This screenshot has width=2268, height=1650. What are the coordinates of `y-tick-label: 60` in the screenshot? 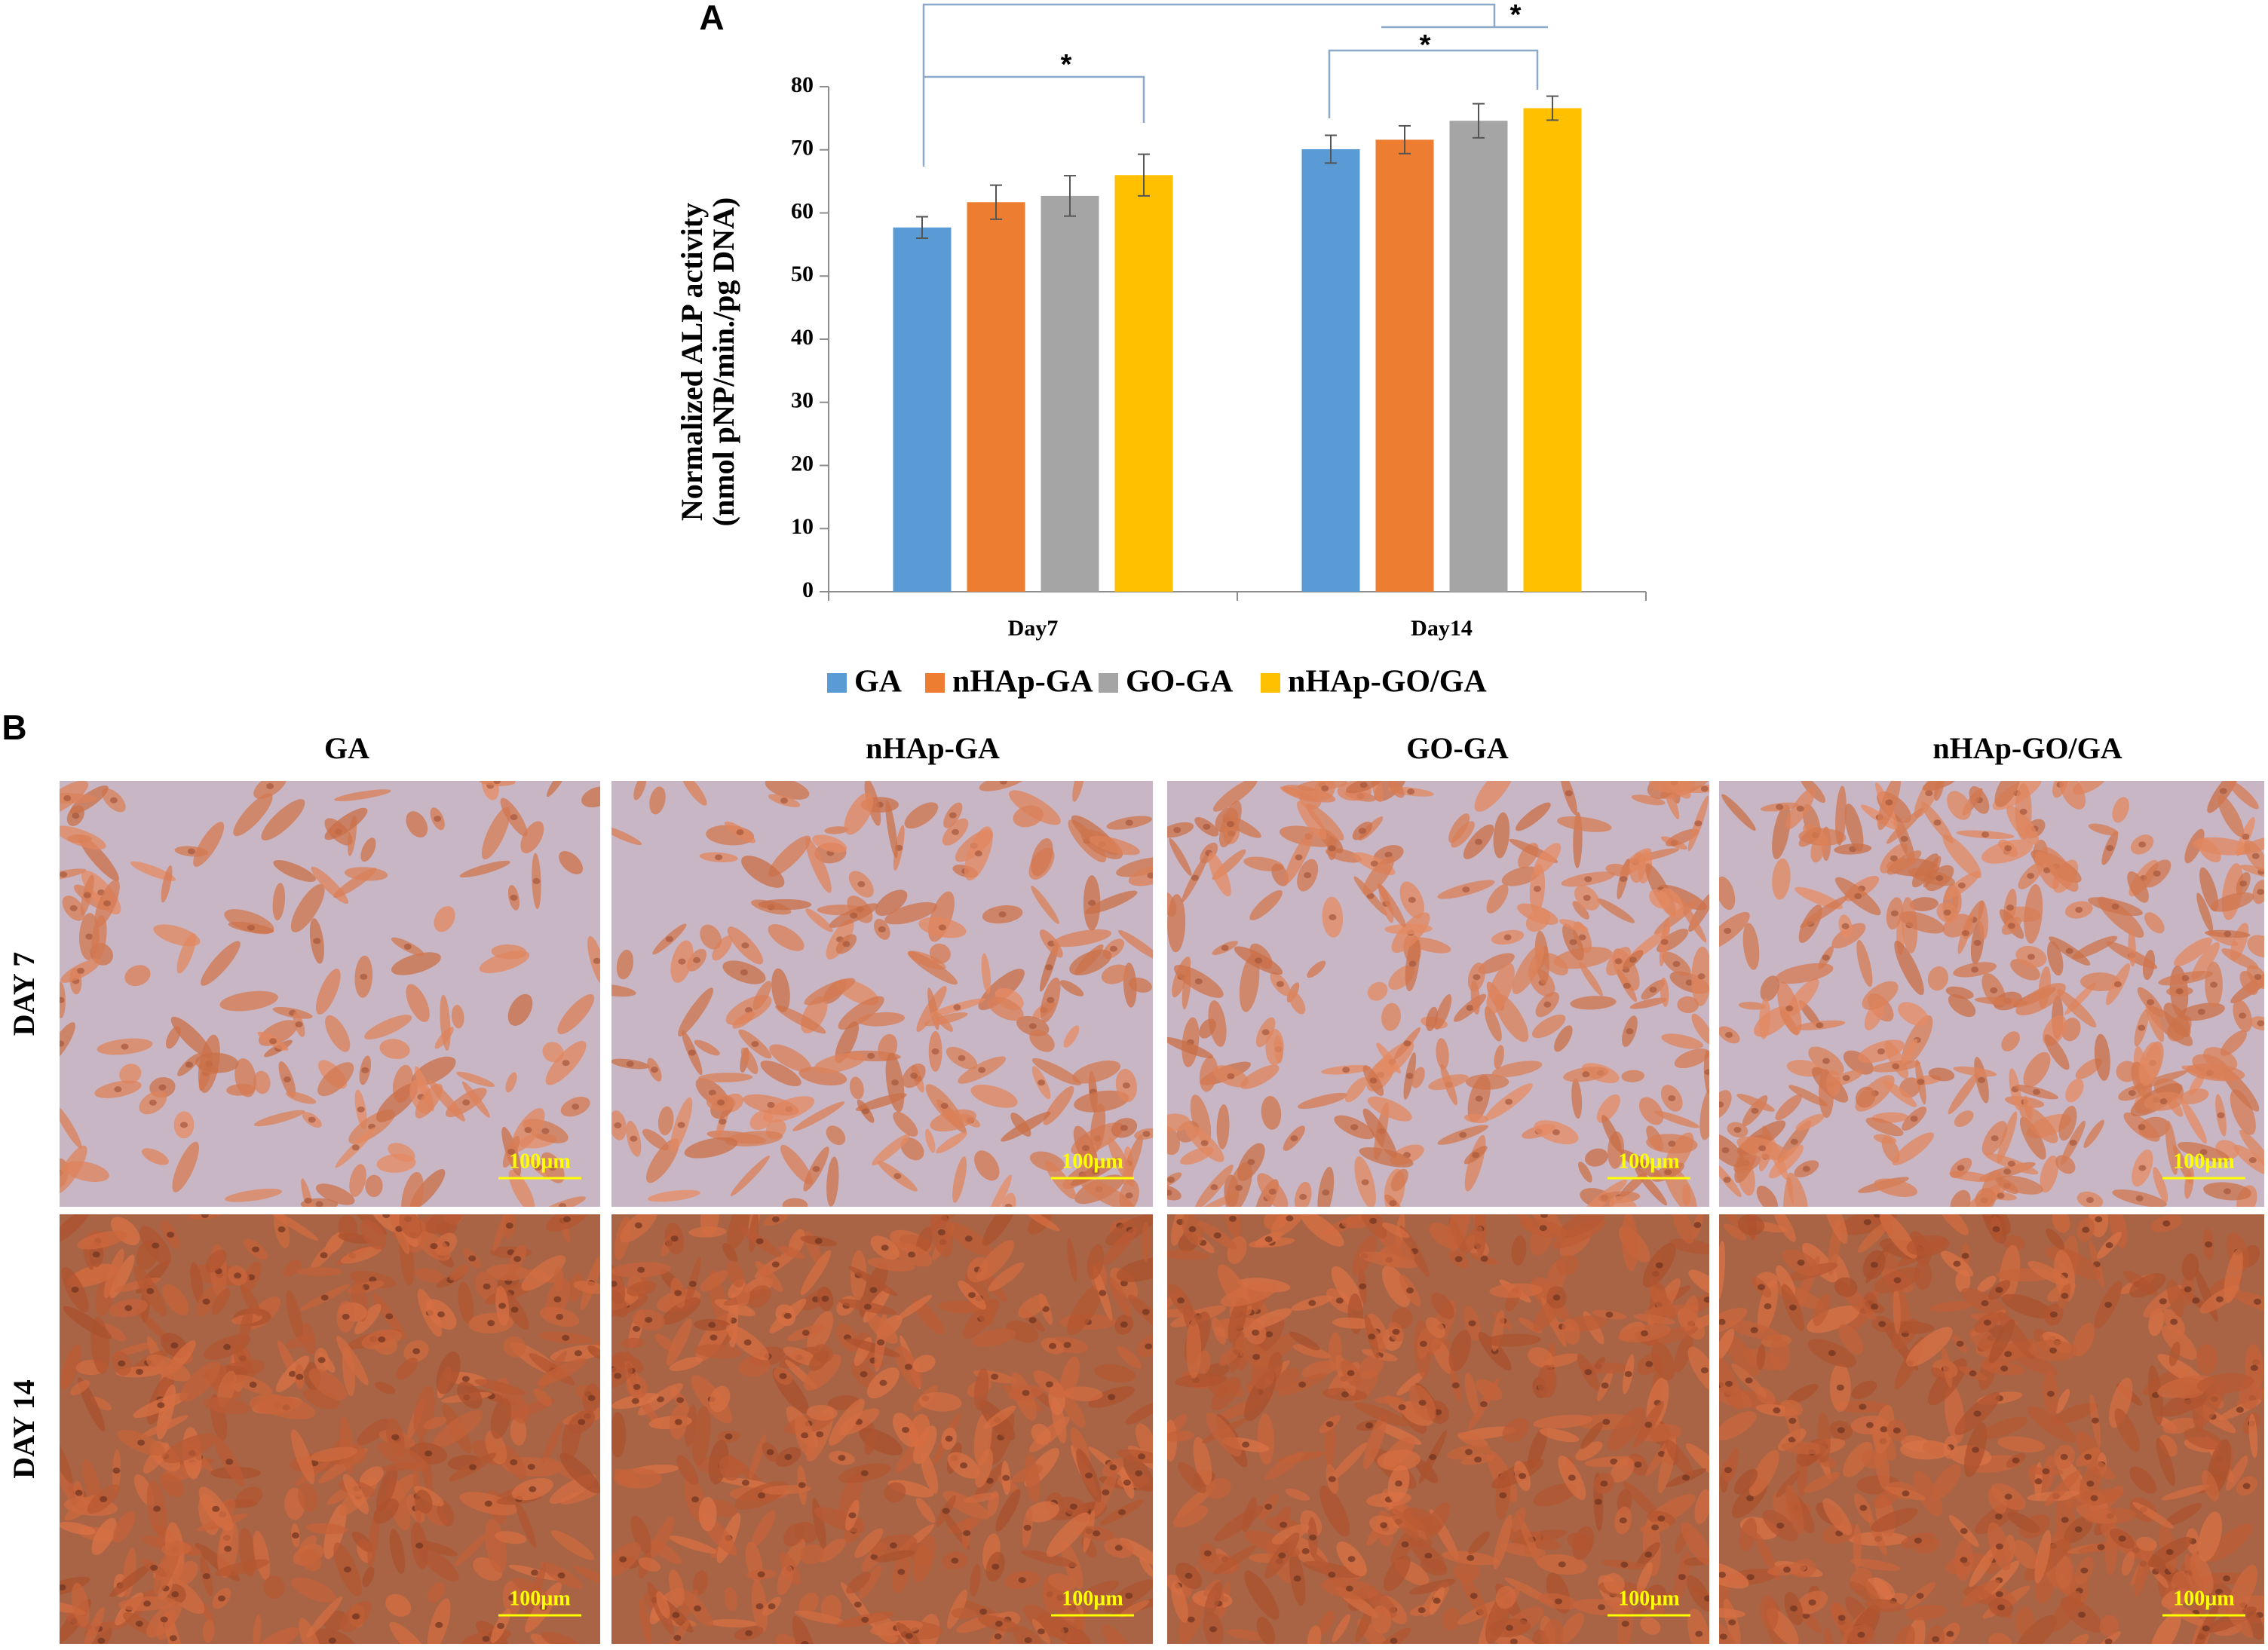 It's located at (802, 210).